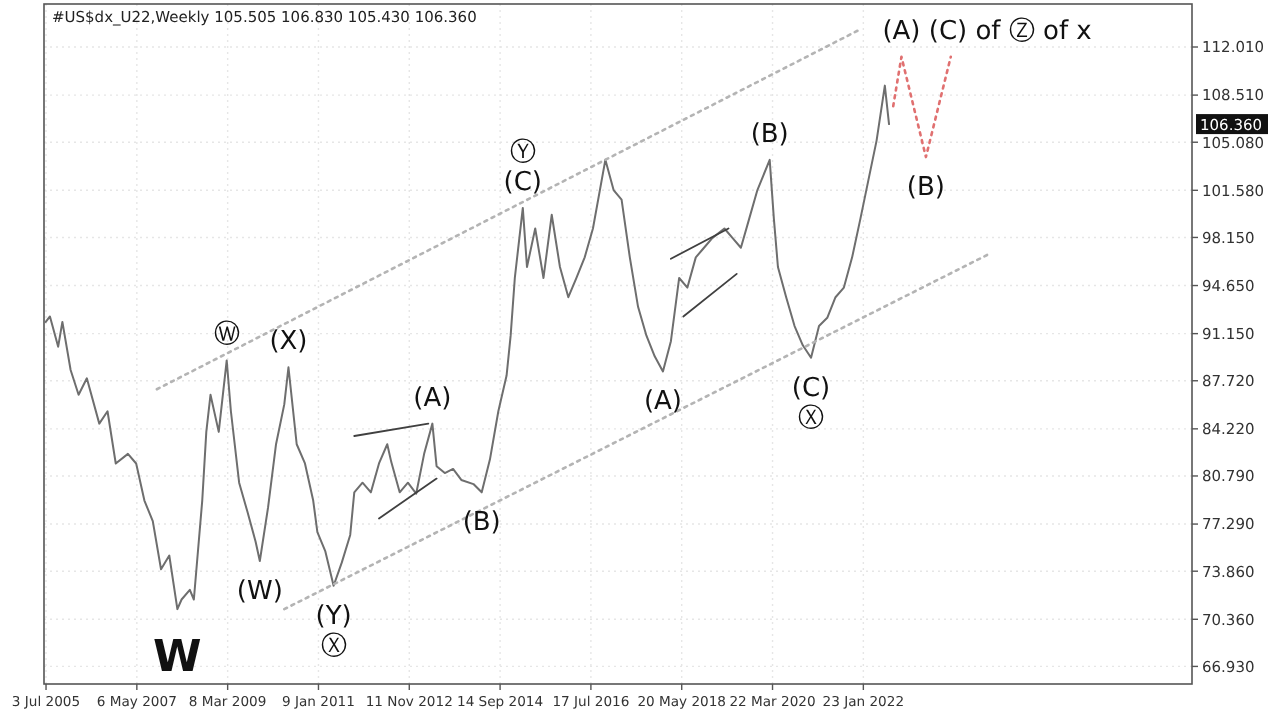 The width and height of the screenshot is (1280, 720). What do you see at coordinates (177, 658) in the screenshot?
I see `annotation: W` at bounding box center [177, 658].